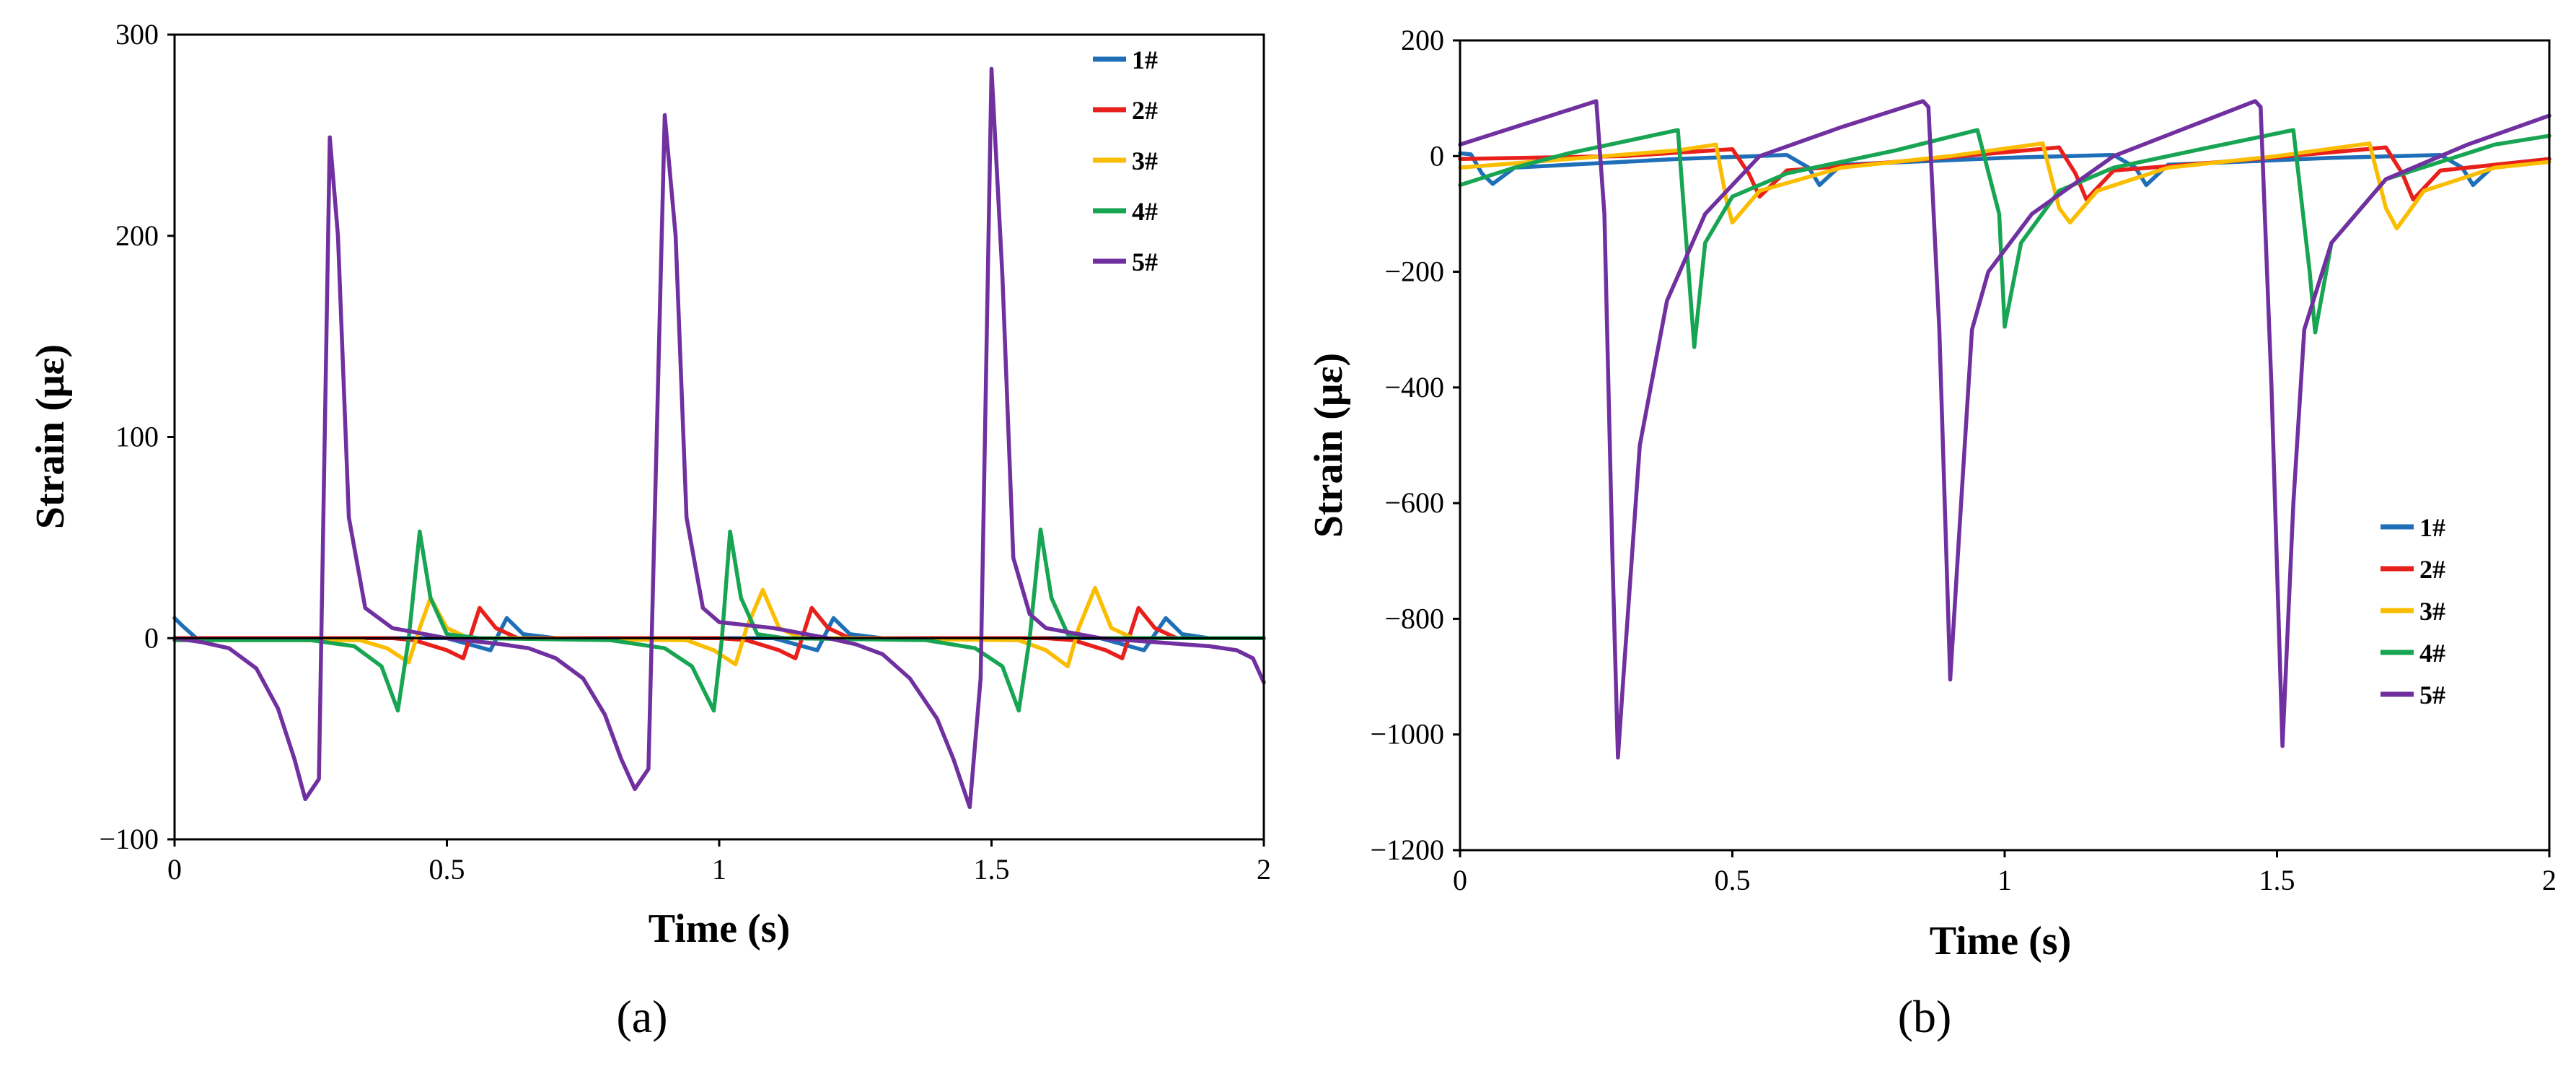  I want to click on y-tick-label: −1000, so click(1407, 734).